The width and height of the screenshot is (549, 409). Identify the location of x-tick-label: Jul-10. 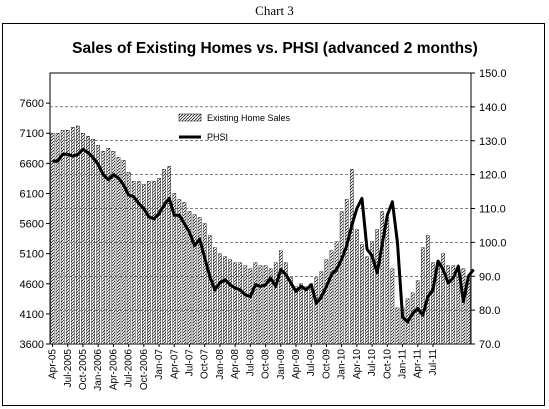
(372, 363).